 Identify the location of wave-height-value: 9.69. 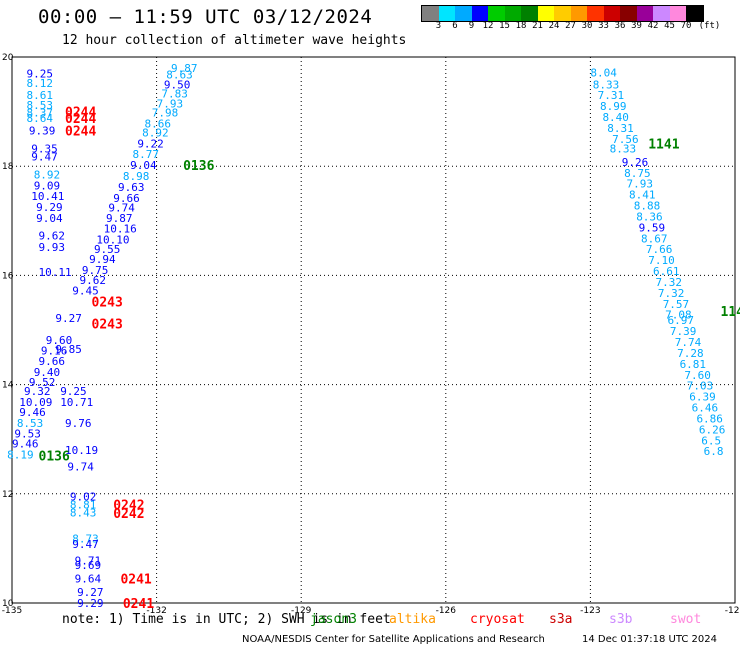
(88, 565).